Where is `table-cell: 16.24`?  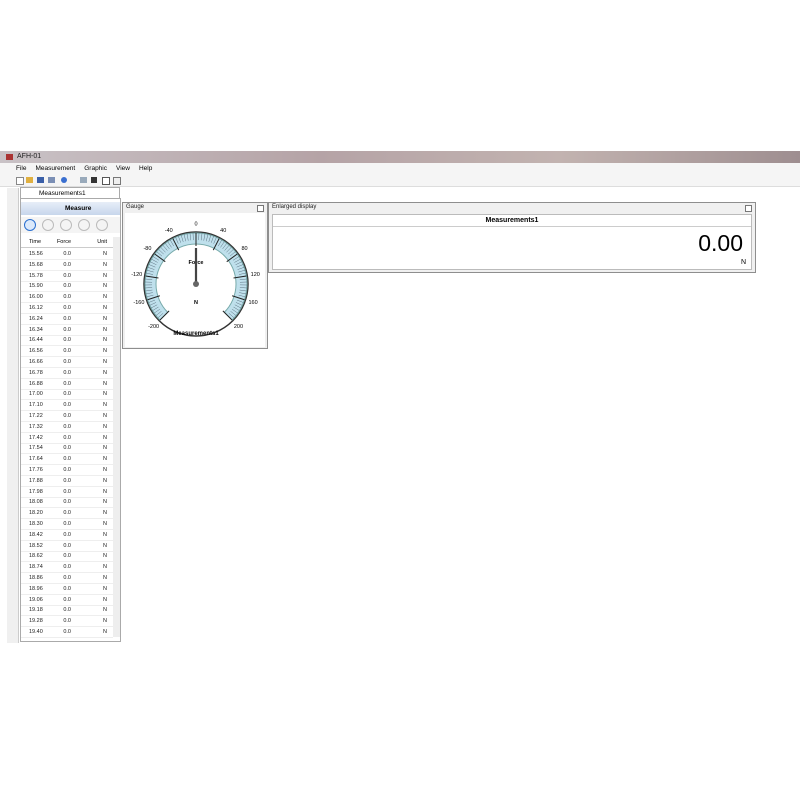 table-cell: 16.24 is located at coordinates (36, 318).